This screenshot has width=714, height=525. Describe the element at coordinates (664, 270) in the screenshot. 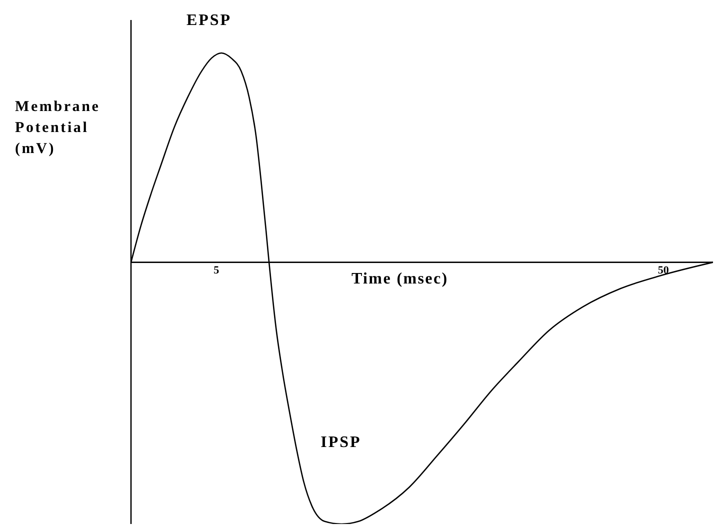

I see `x-tick-label: 50` at that location.